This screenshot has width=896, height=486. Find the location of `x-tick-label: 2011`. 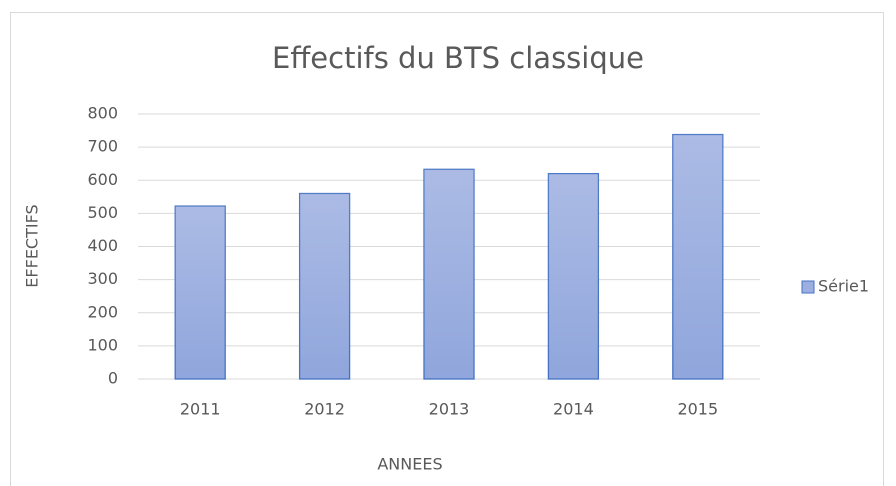

x-tick-label: 2011 is located at coordinates (200, 409).